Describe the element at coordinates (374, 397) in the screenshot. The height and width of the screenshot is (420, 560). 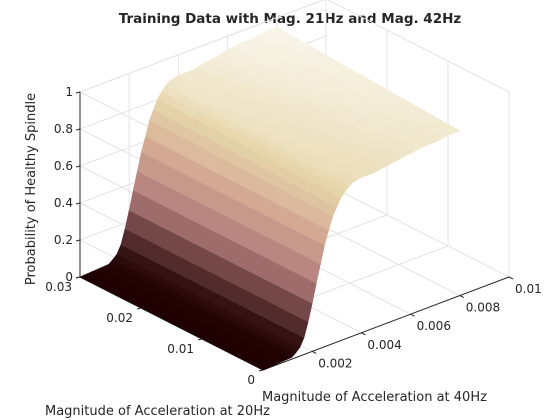
I see `x-axis-label: Magnitude of Acceleration at 40Hz` at that location.